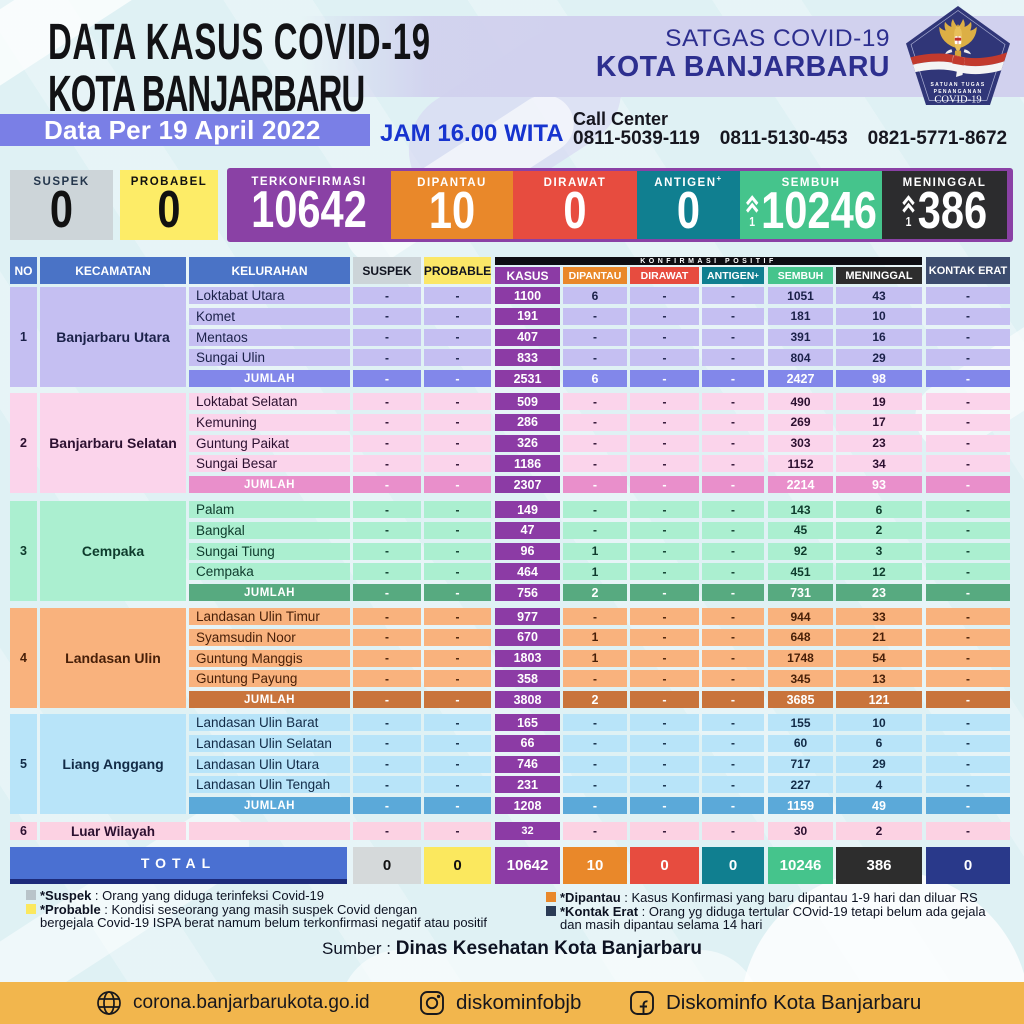 Image resolution: width=1024 pixels, height=1024 pixels. What do you see at coordinates (958, 85) in the screenshot?
I see `svg-text: SATUAN TUGAS` at bounding box center [958, 85].